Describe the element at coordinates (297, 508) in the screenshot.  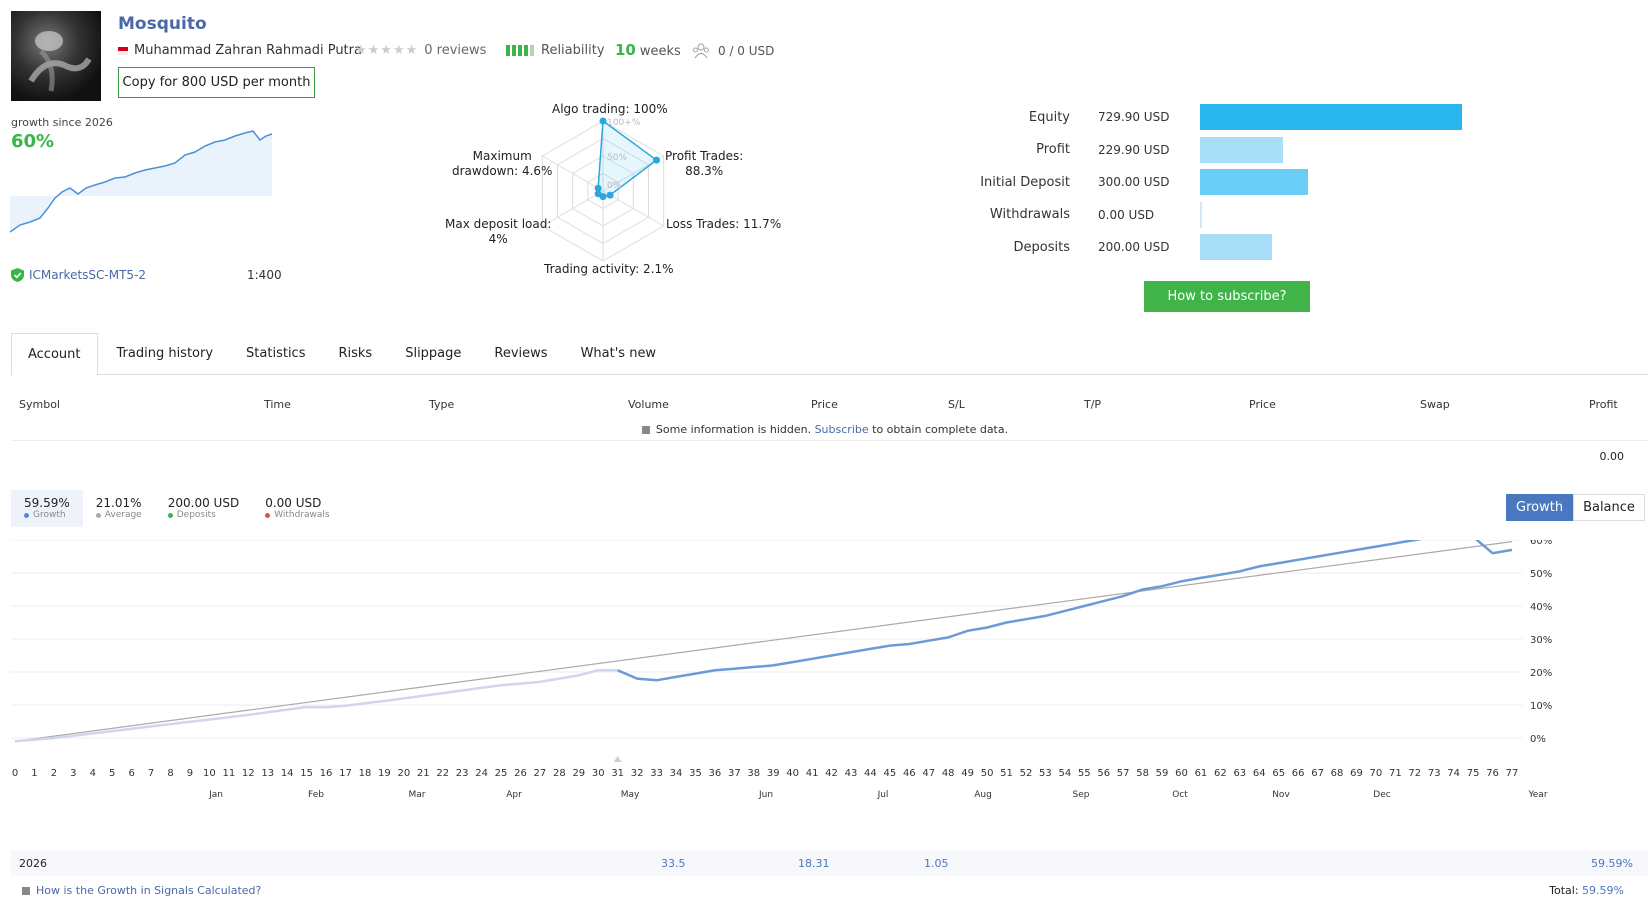
I see `summary-withdrawals: 0.00 USD Withdrawals` at that location.